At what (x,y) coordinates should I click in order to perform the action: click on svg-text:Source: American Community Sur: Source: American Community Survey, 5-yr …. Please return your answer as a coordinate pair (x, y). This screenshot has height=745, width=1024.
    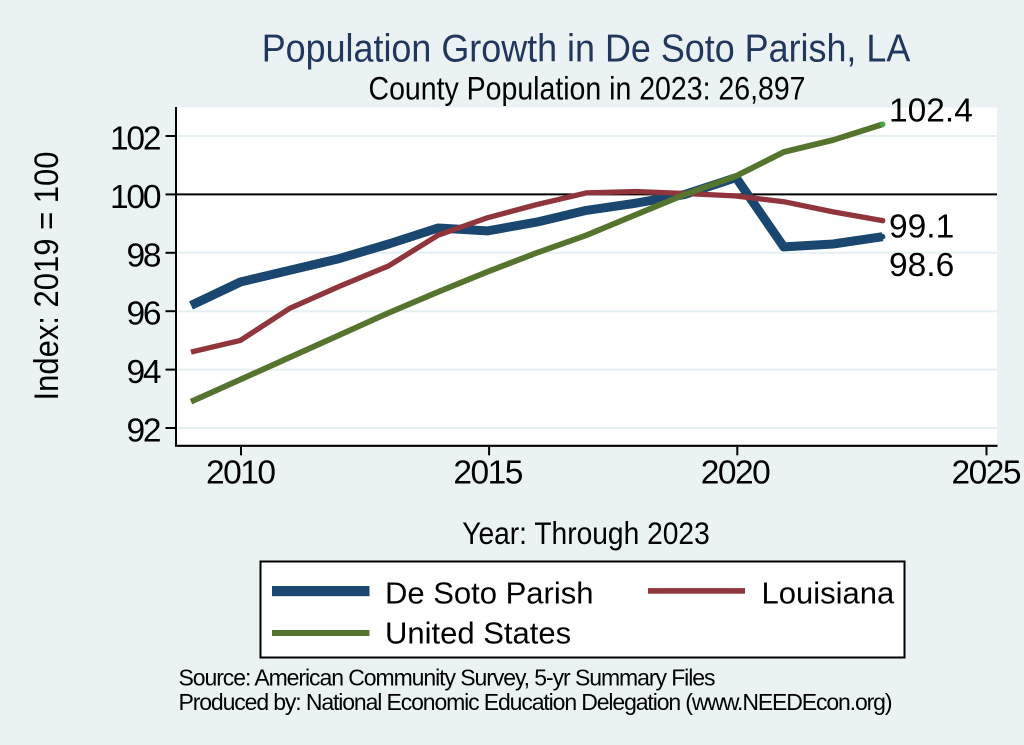
    Looking at the image, I should click on (447, 678).